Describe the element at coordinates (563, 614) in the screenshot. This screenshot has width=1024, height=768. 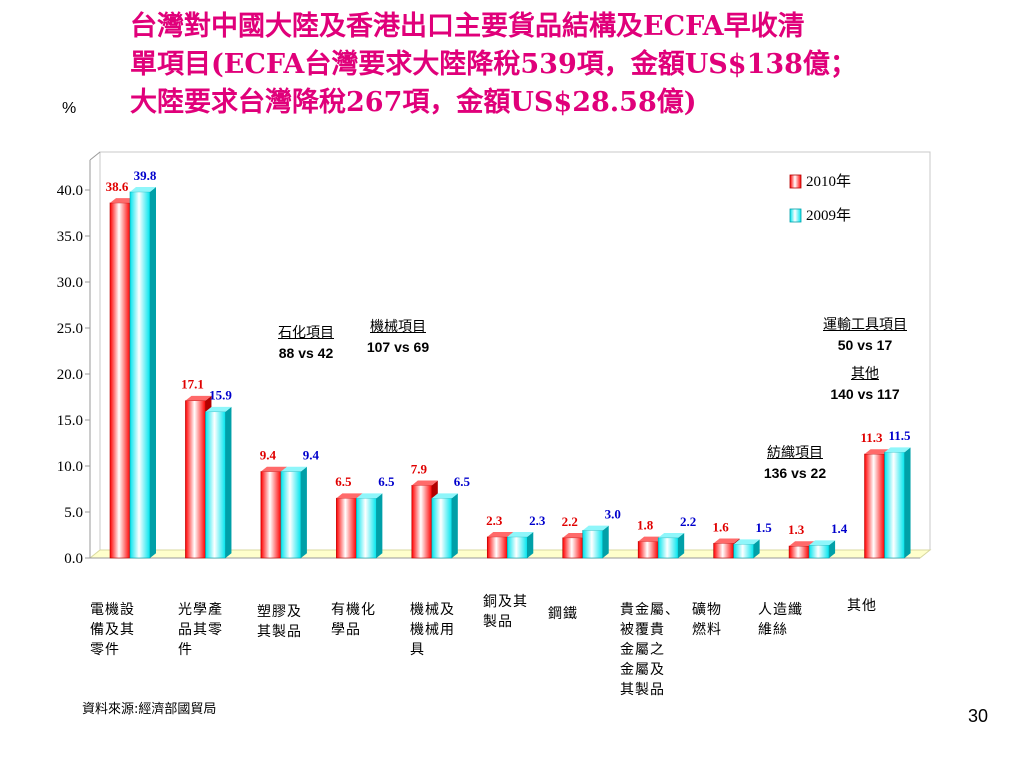
I see `category-label: 鋼鐵` at that location.